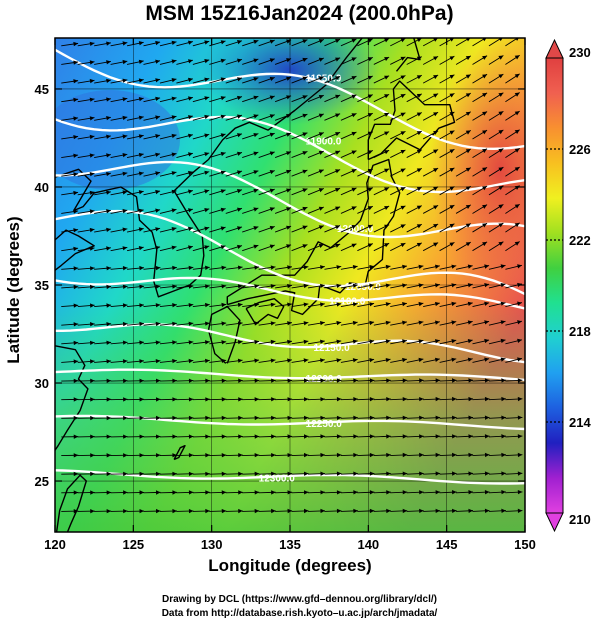 The height and width of the screenshot is (625, 599). Describe the element at coordinates (42, 89) in the screenshot. I see `y-tick-label: 45` at that location.